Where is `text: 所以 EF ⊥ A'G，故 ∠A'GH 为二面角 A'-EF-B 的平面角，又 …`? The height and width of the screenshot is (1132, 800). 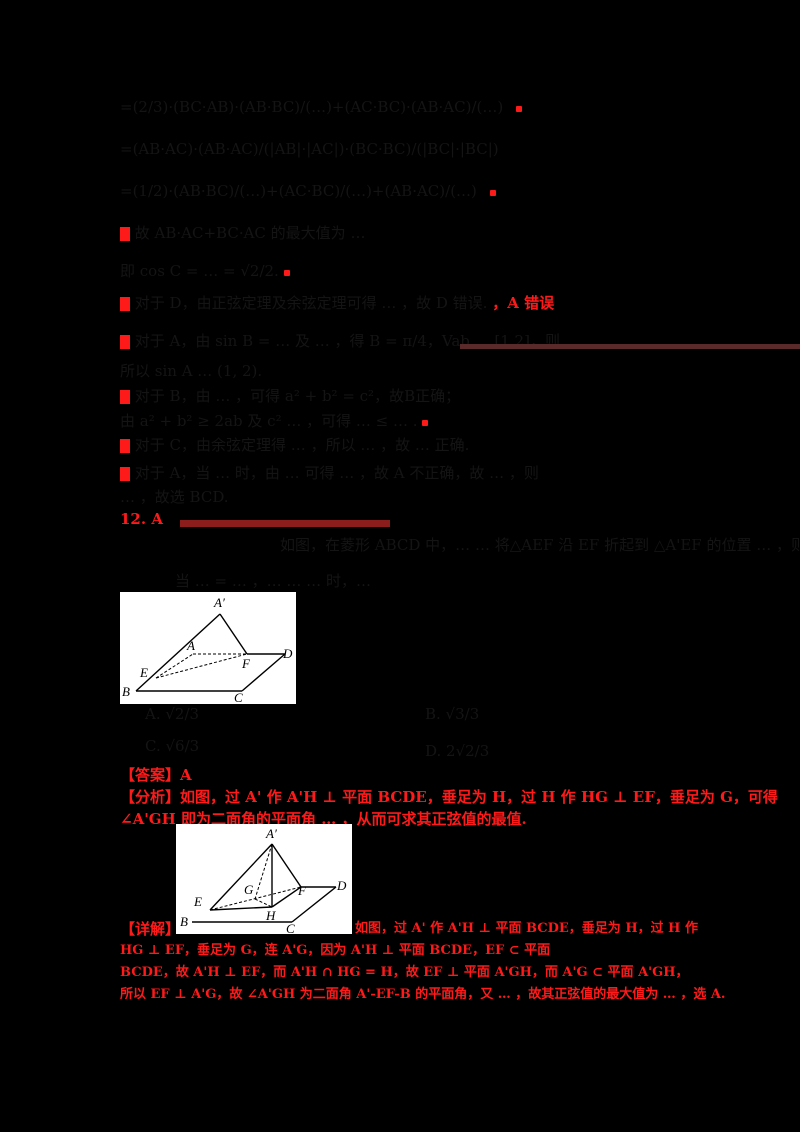
text: 所以 EF ⊥ A'G，故 ∠A'GH 为二面角 A'-EF-B 的平面角，又 … is located at coordinates (423, 994).